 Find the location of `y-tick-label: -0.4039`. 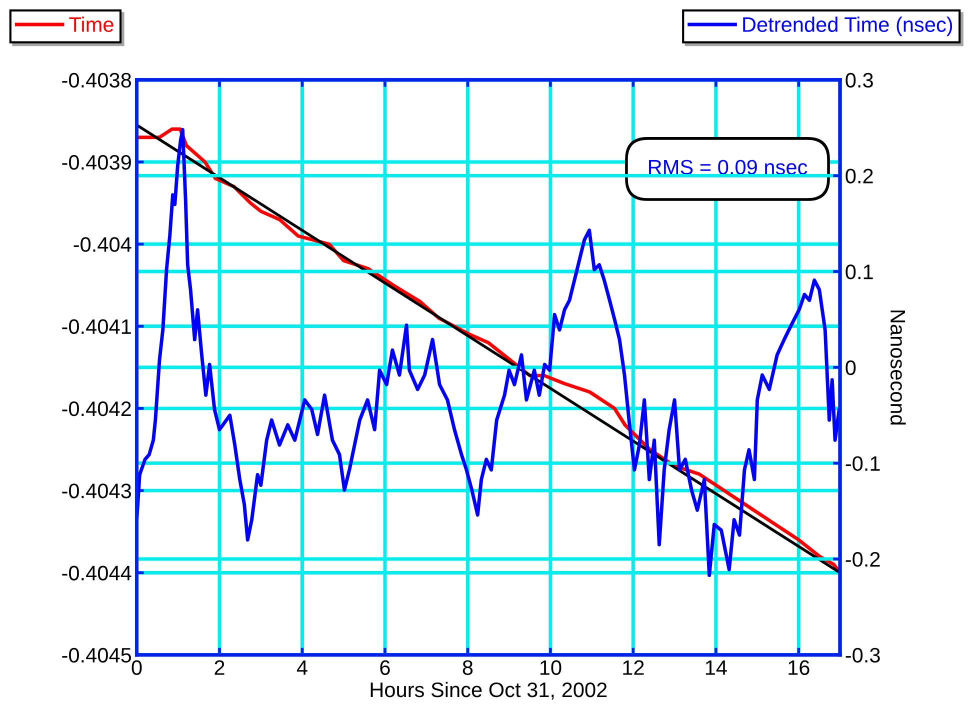

y-tick-label: -0.4039 is located at coordinates (96, 162).